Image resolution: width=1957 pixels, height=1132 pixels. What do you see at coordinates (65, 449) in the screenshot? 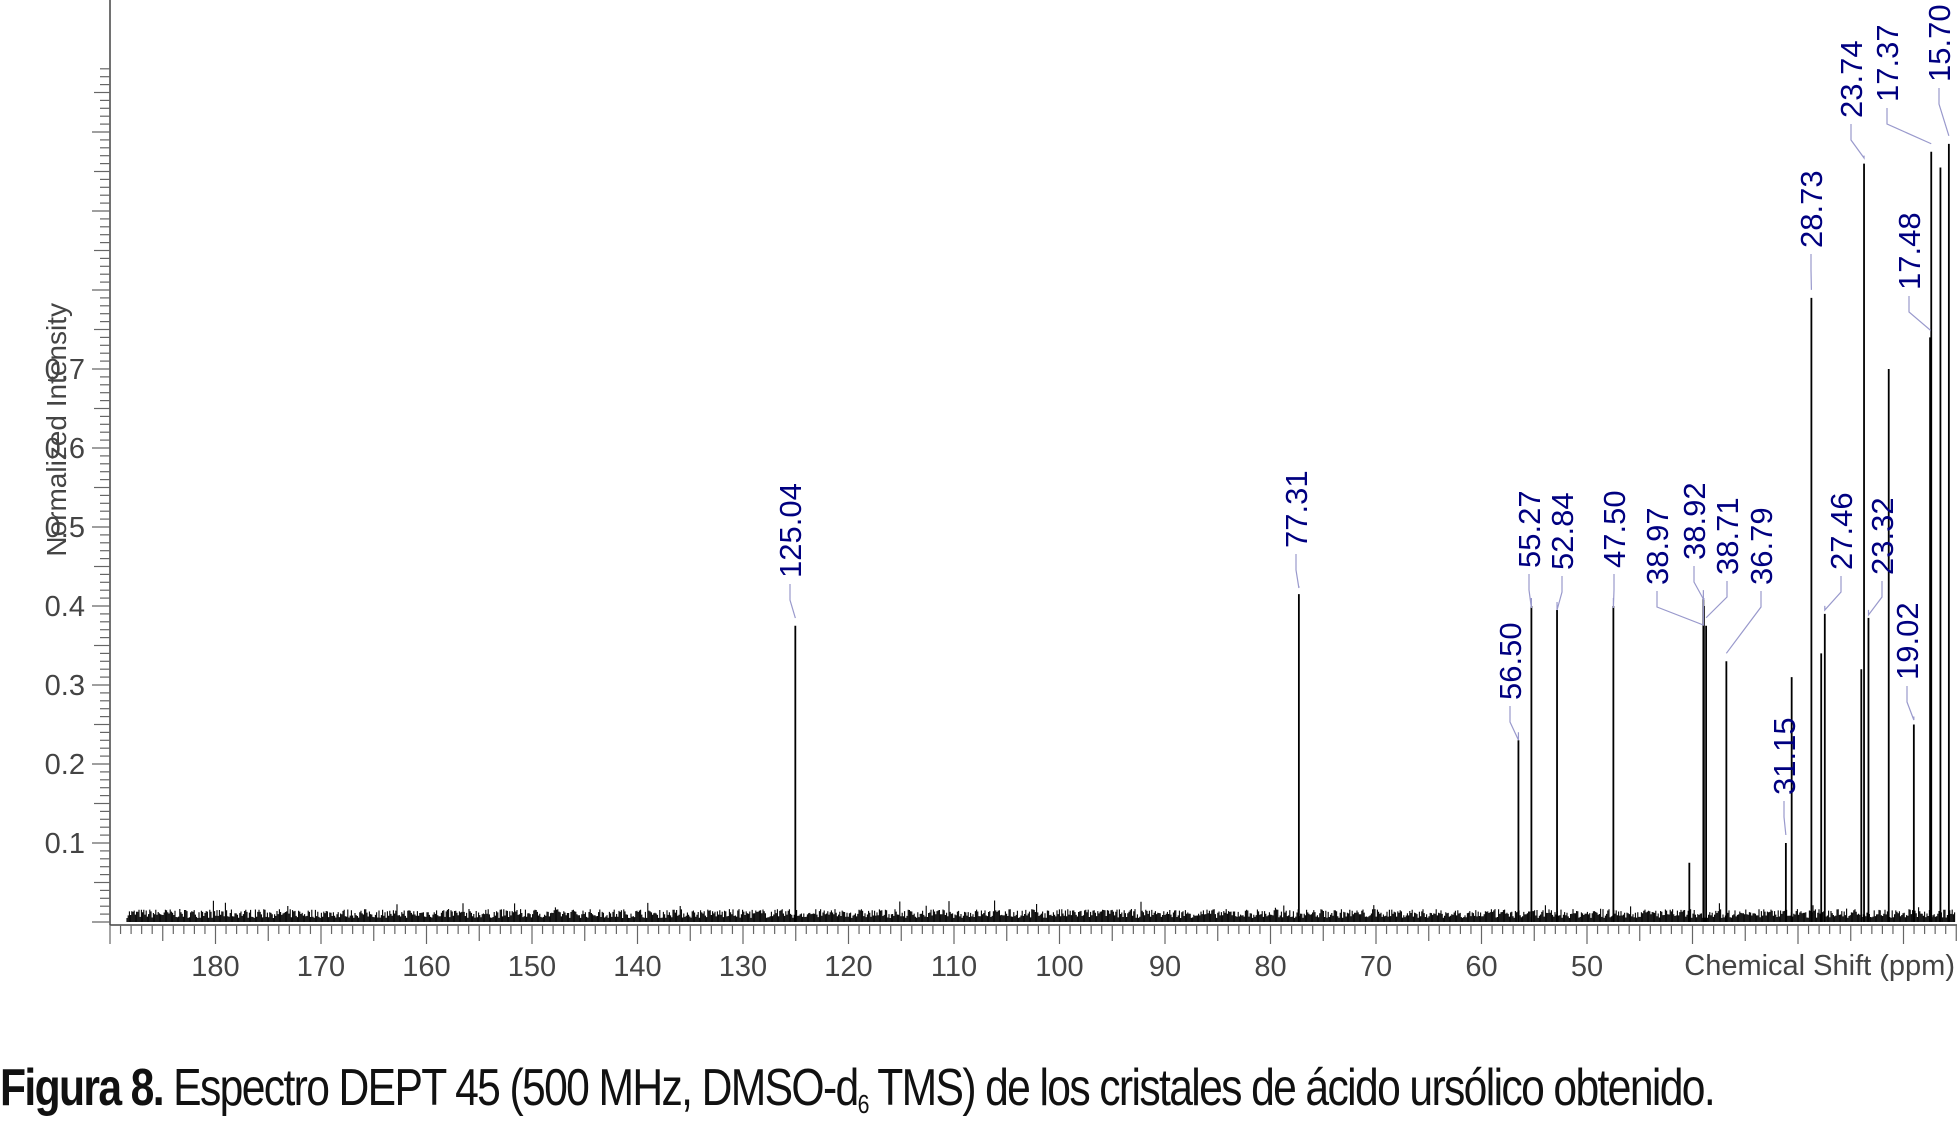
I see `y-tick-label: 0.6` at bounding box center [65, 449].